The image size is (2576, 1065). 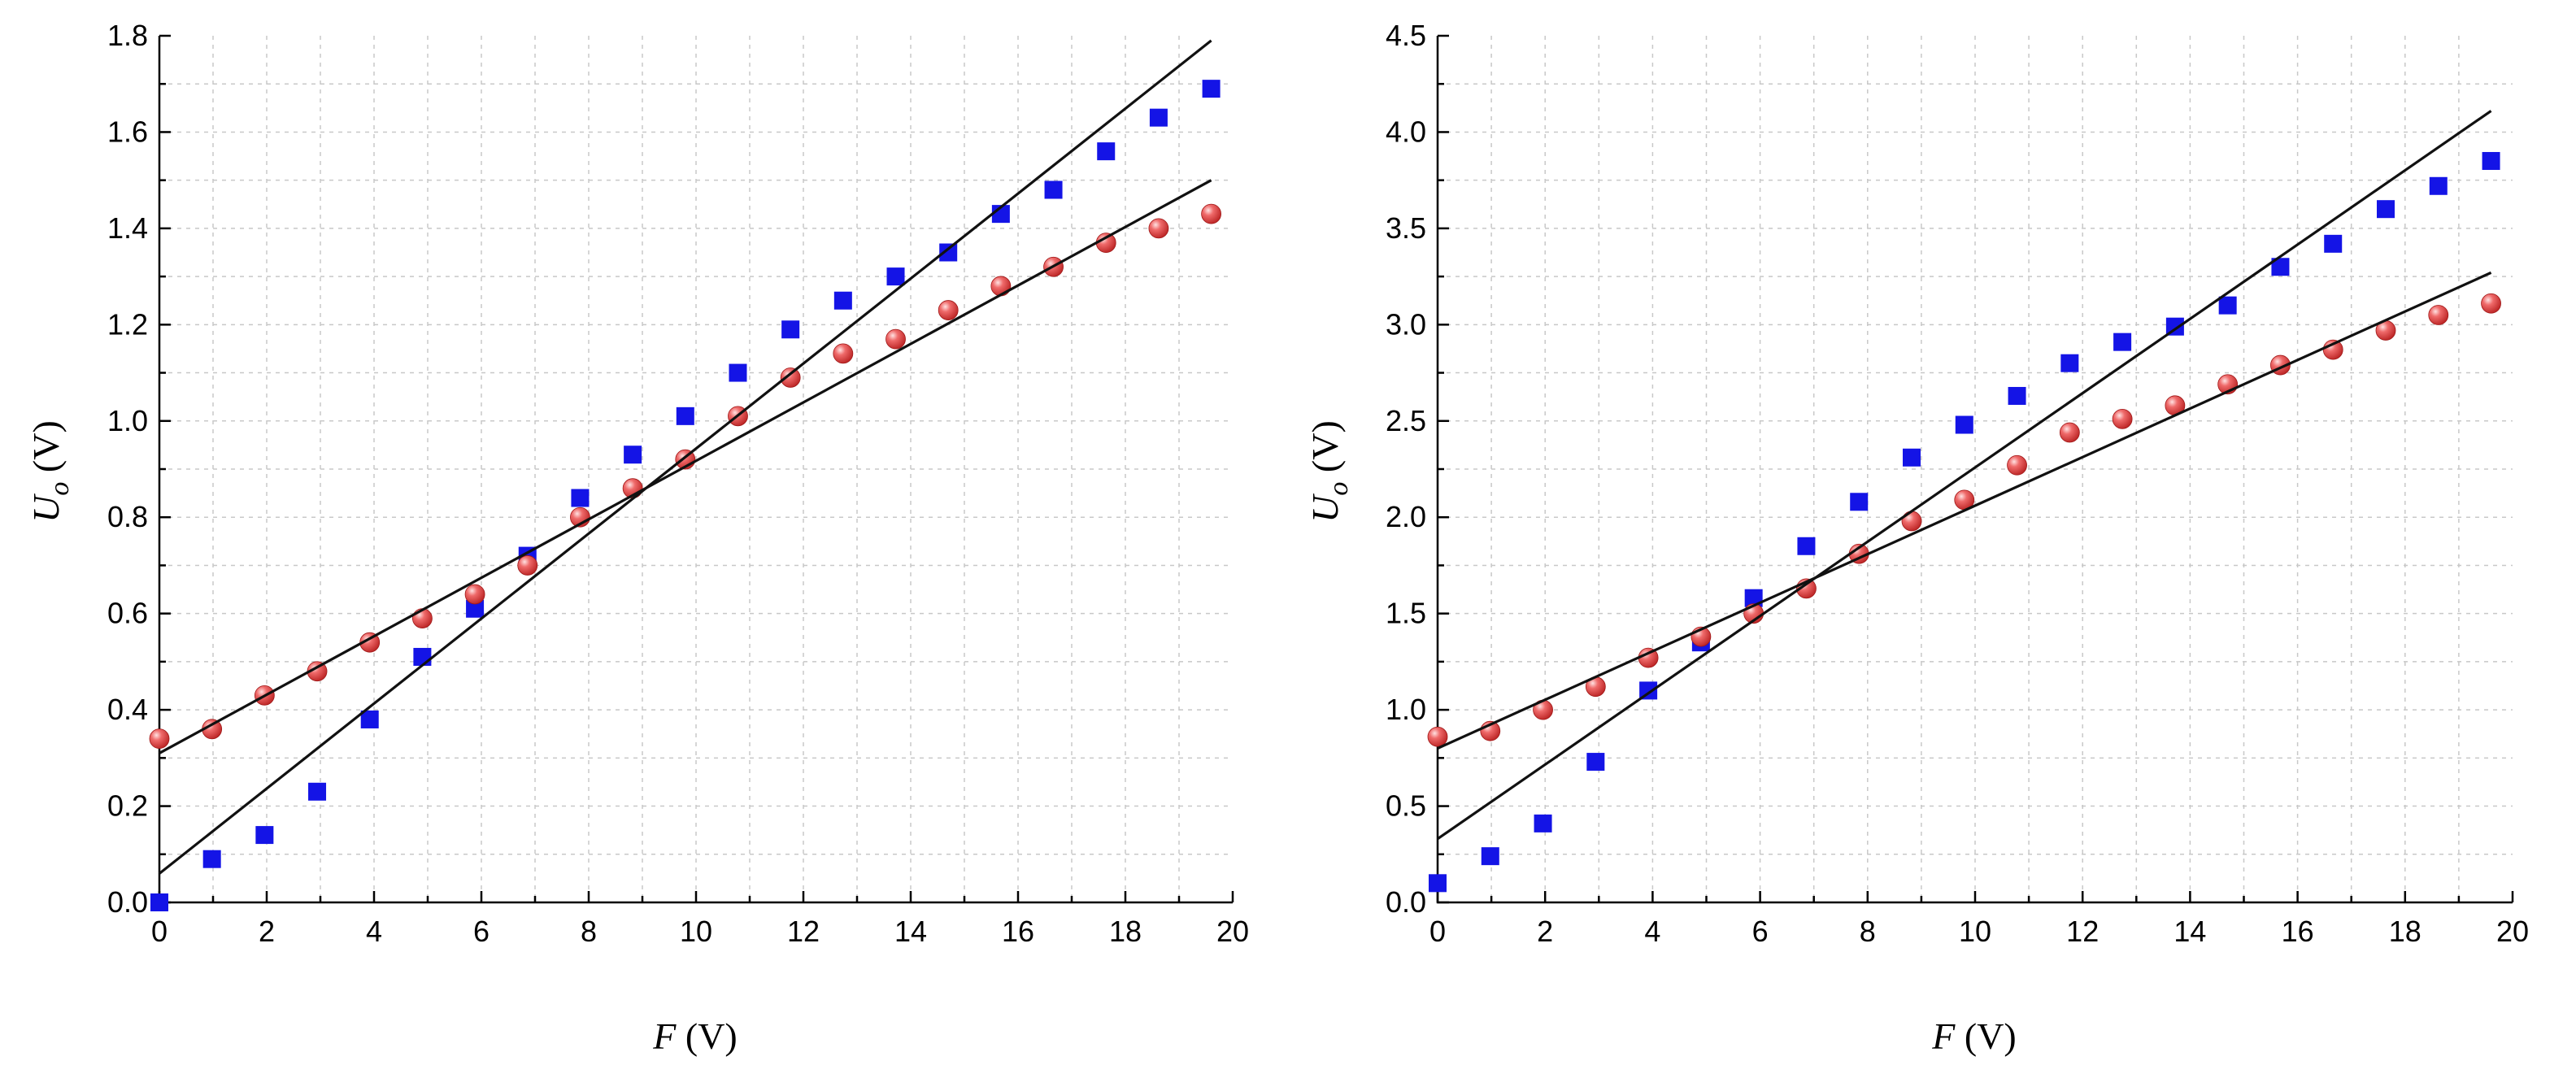 What do you see at coordinates (127, 324) in the screenshot?
I see `y-tick-label: 1.2` at bounding box center [127, 324].